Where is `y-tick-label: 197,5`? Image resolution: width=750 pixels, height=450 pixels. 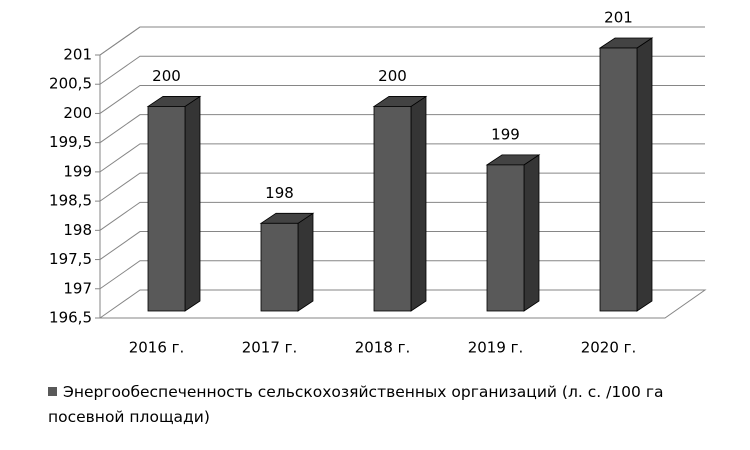 y-tick-label: 197,5 is located at coordinates (70, 259).